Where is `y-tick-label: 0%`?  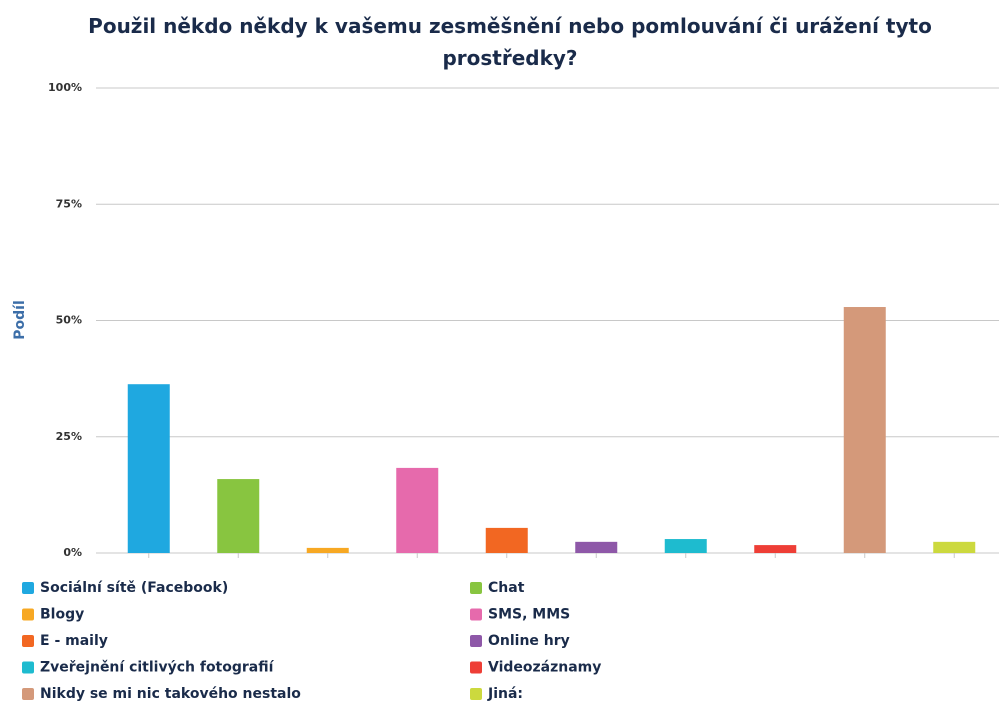
y-tick-label: 0% is located at coordinates (72, 552).